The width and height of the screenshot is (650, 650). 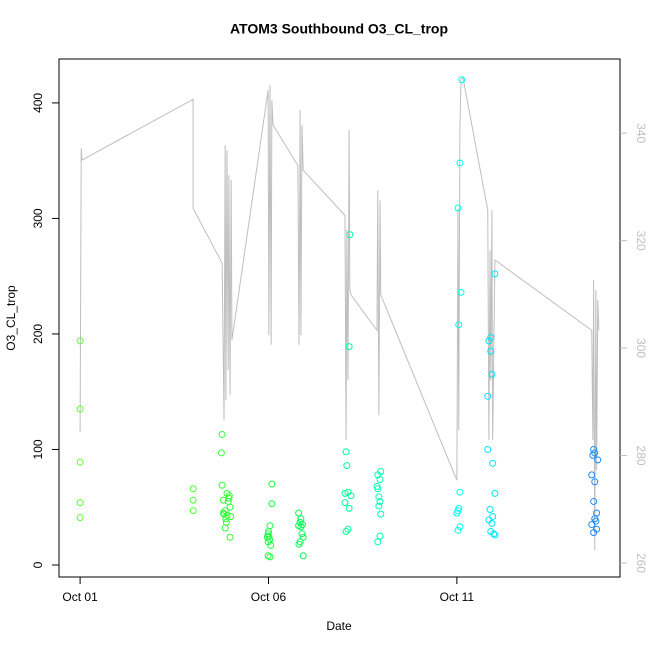 I want to click on y-axis-label: O3_CL_trop, so click(x=11, y=318).